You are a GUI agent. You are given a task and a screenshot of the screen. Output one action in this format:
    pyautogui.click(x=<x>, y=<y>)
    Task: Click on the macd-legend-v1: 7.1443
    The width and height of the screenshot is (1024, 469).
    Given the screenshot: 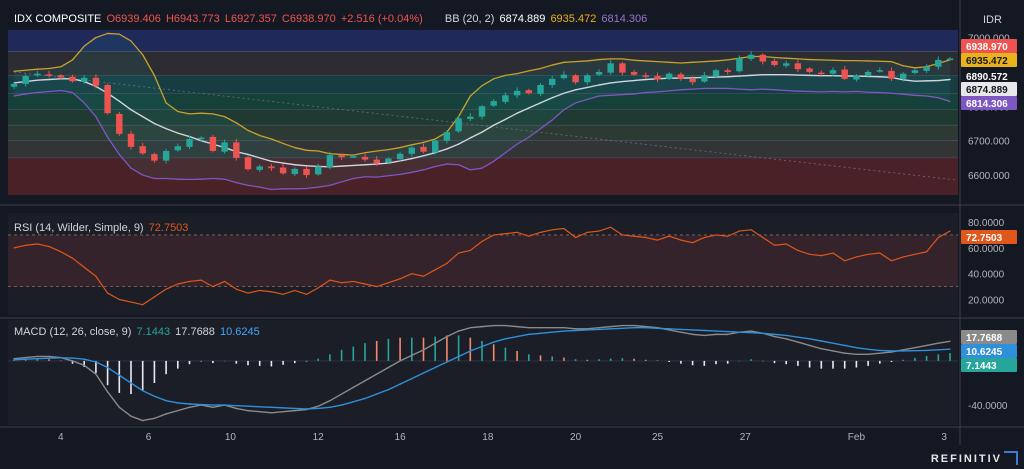 What is the action you would take?
    pyautogui.click(x=153, y=332)
    